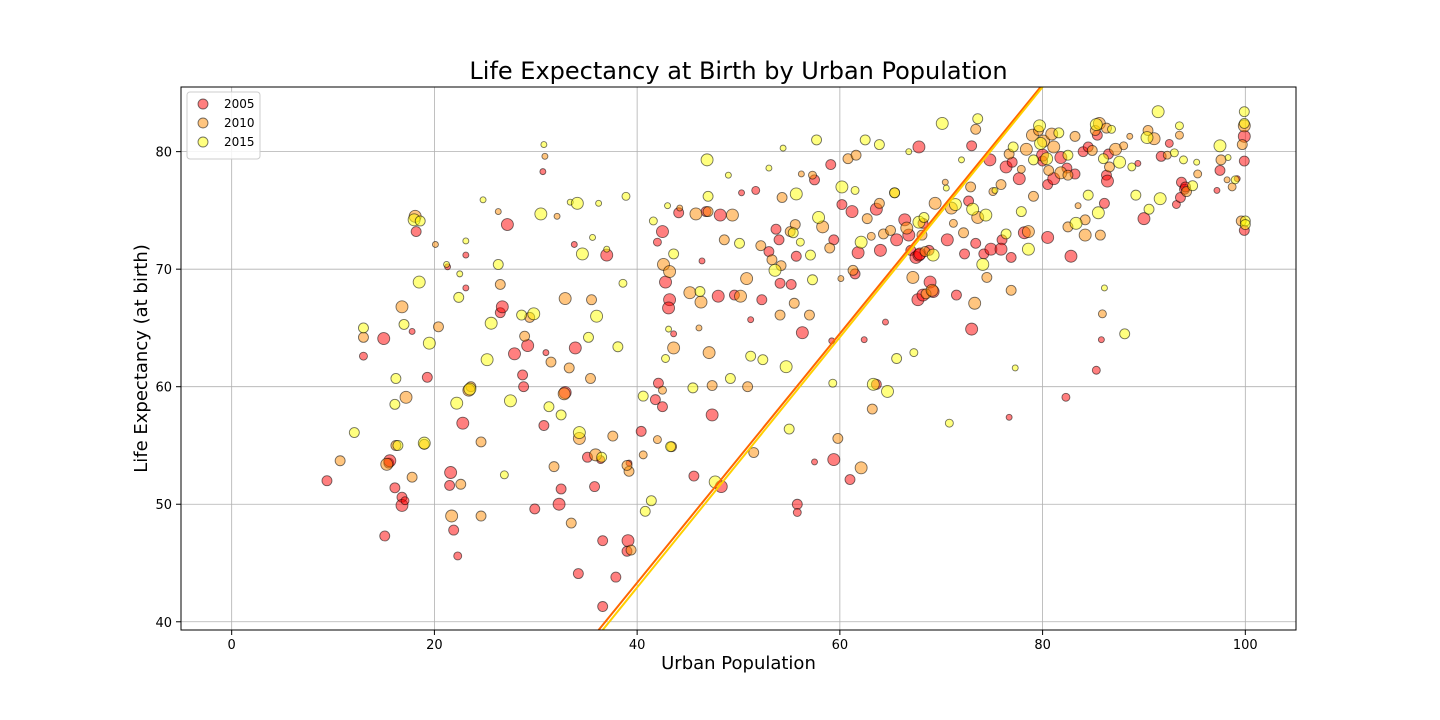 Image resolution: width=1440 pixels, height=720 pixels. What do you see at coordinates (141, 358) in the screenshot?
I see `y-axis-label: Life Expectancy (at birth)` at bounding box center [141, 358].